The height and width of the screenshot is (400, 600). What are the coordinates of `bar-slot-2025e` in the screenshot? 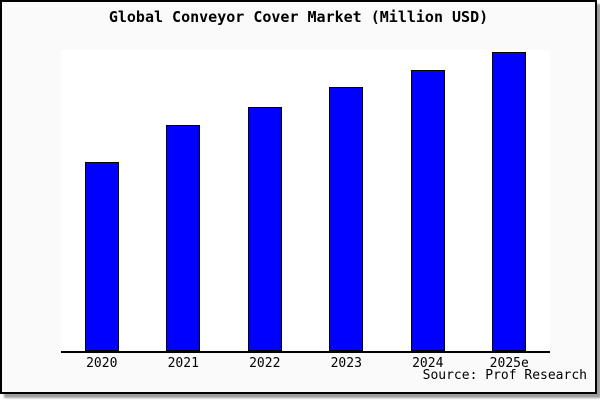 It's located at (510, 200).